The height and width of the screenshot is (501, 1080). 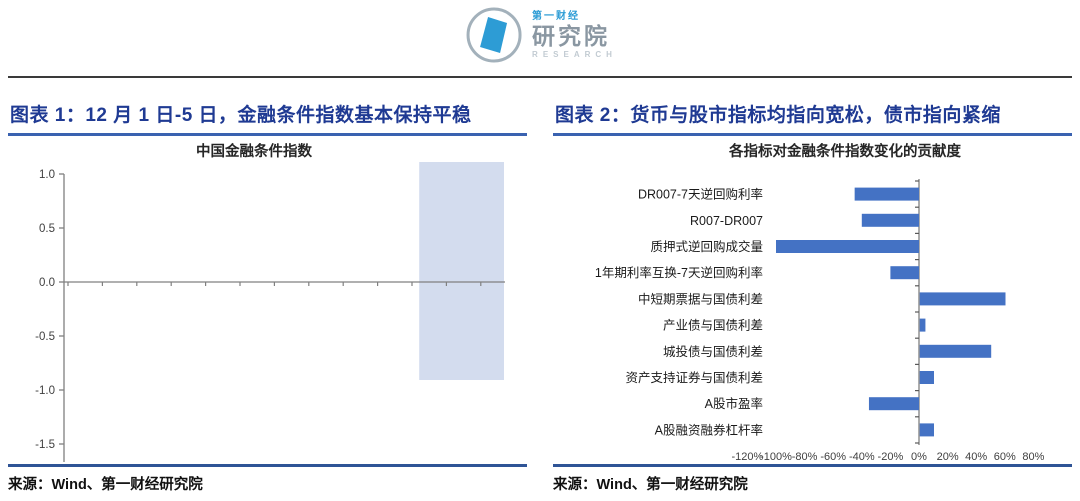 What do you see at coordinates (267, 116) in the screenshot?
I see `chart1-panel-title: 图表 1：12 月 1 日-5 日，金融条件指数基本保持平稳` at bounding box center [267, 116].